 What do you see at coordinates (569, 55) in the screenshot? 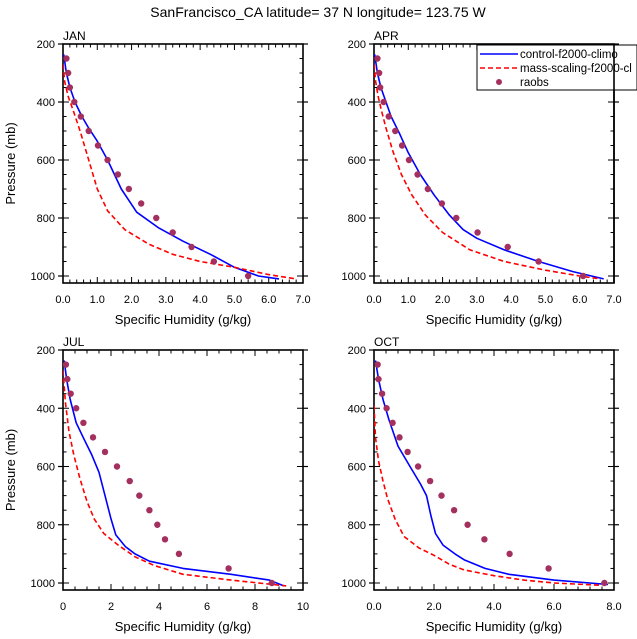
I see `legend-entry: control-f2000-climo` at bounding box center [569, 55].